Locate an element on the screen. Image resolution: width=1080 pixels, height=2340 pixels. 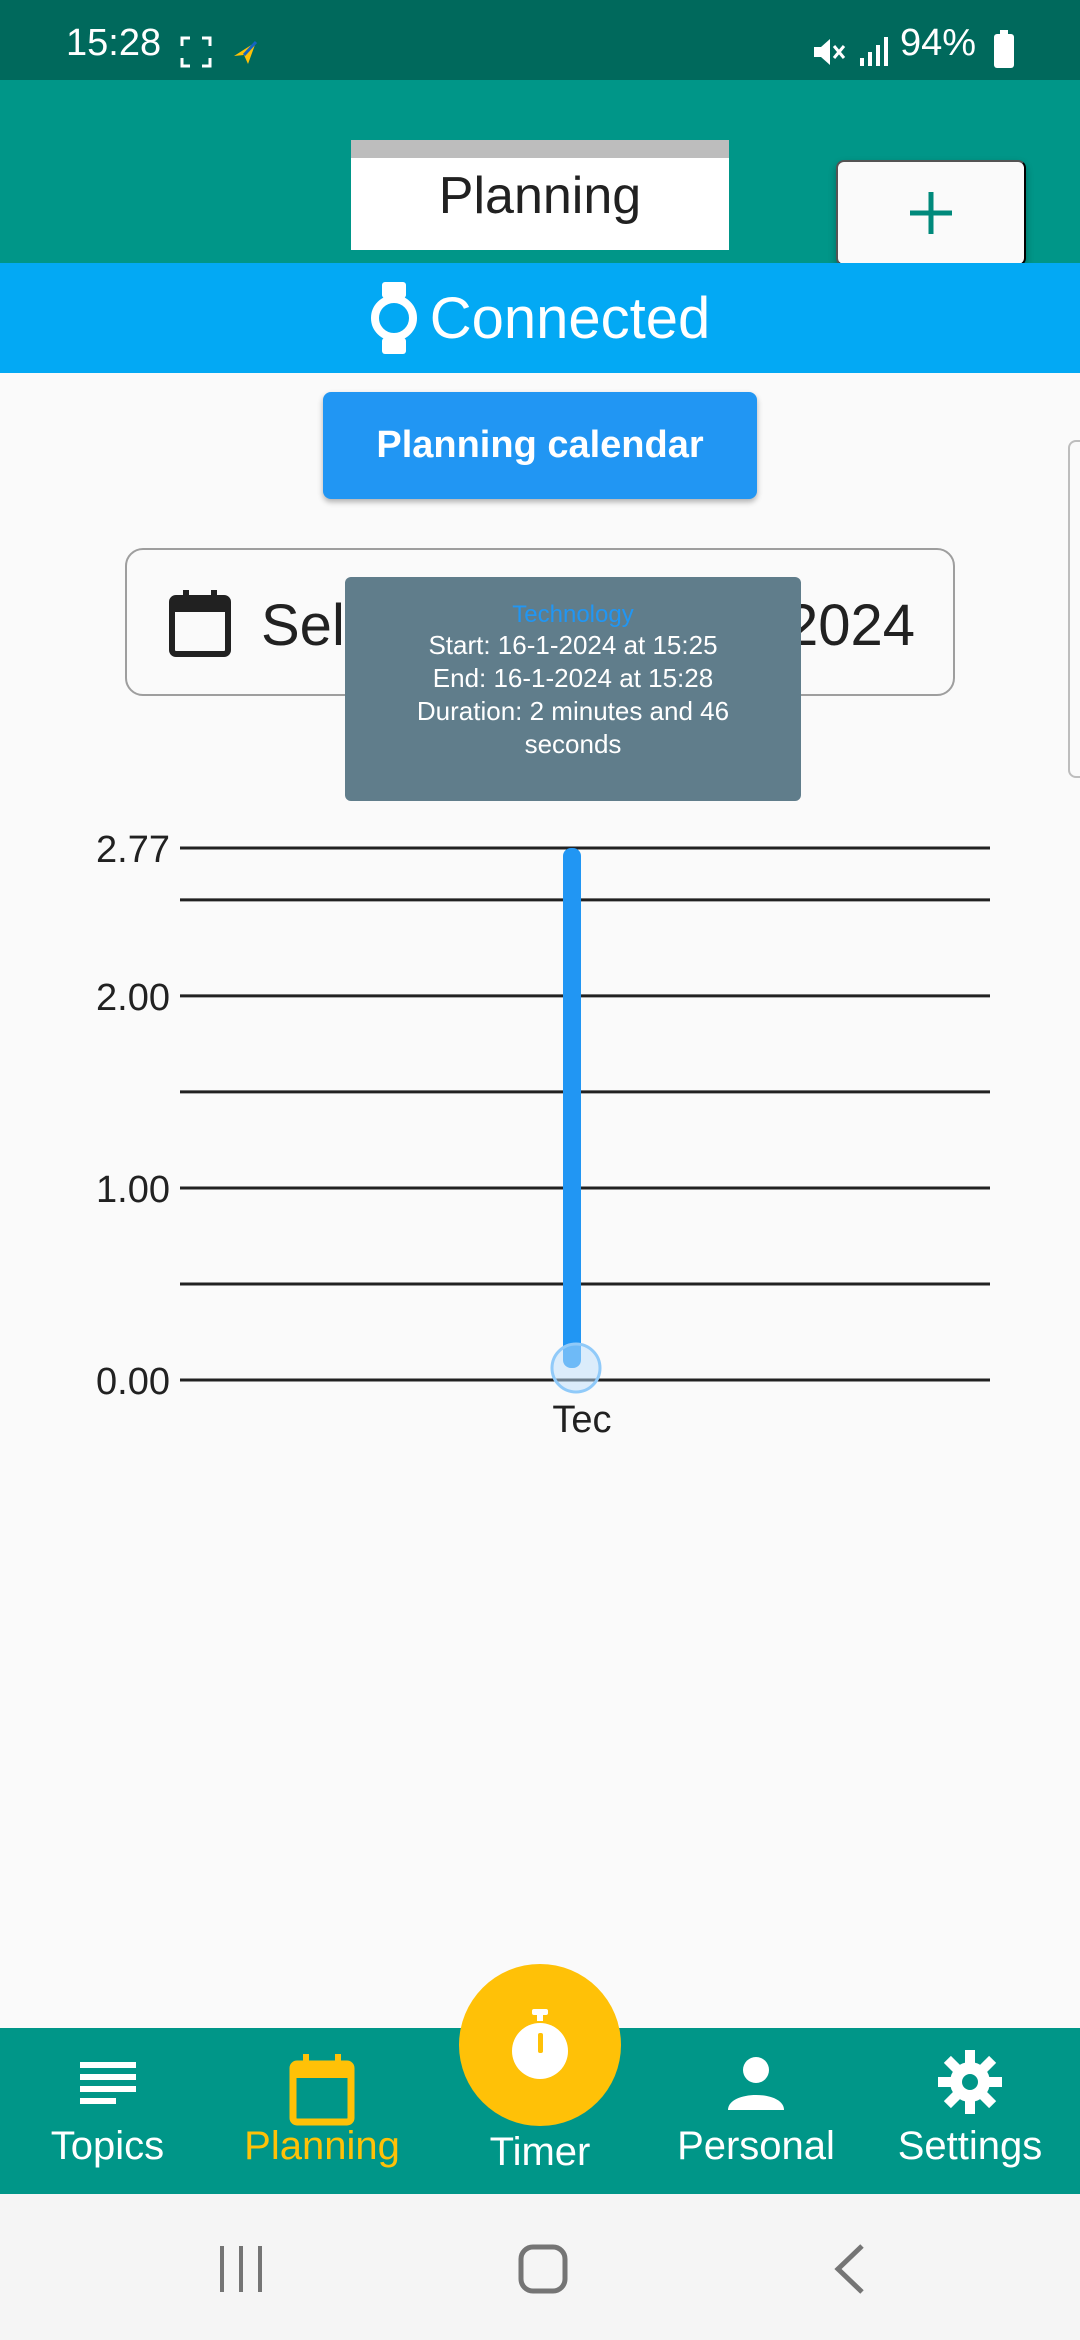
y-tick-label-1: 1.00 is located at coordinates (133, 1190).